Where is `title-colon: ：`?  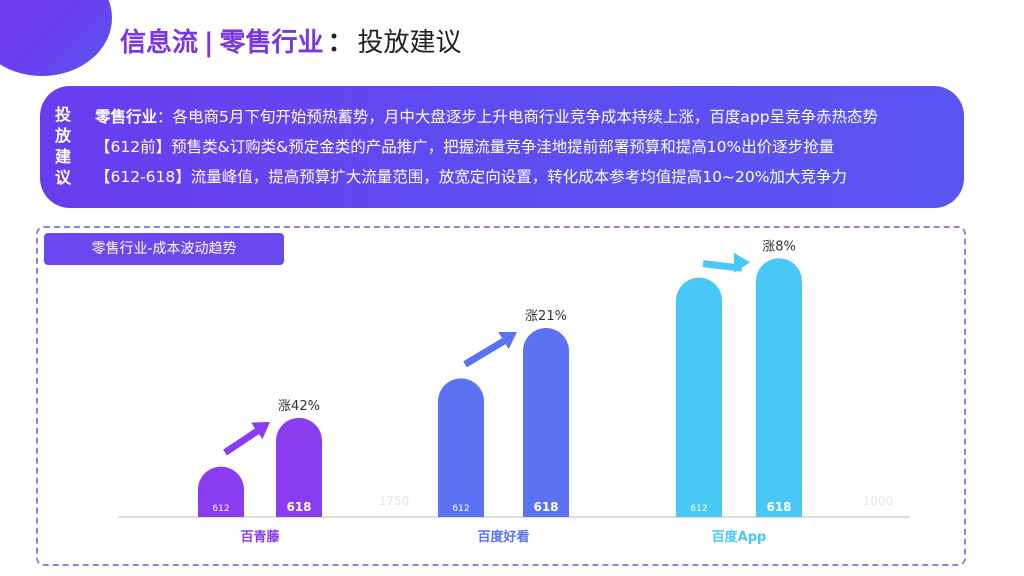 title-colon: ： is located at coordinates (340, 43).